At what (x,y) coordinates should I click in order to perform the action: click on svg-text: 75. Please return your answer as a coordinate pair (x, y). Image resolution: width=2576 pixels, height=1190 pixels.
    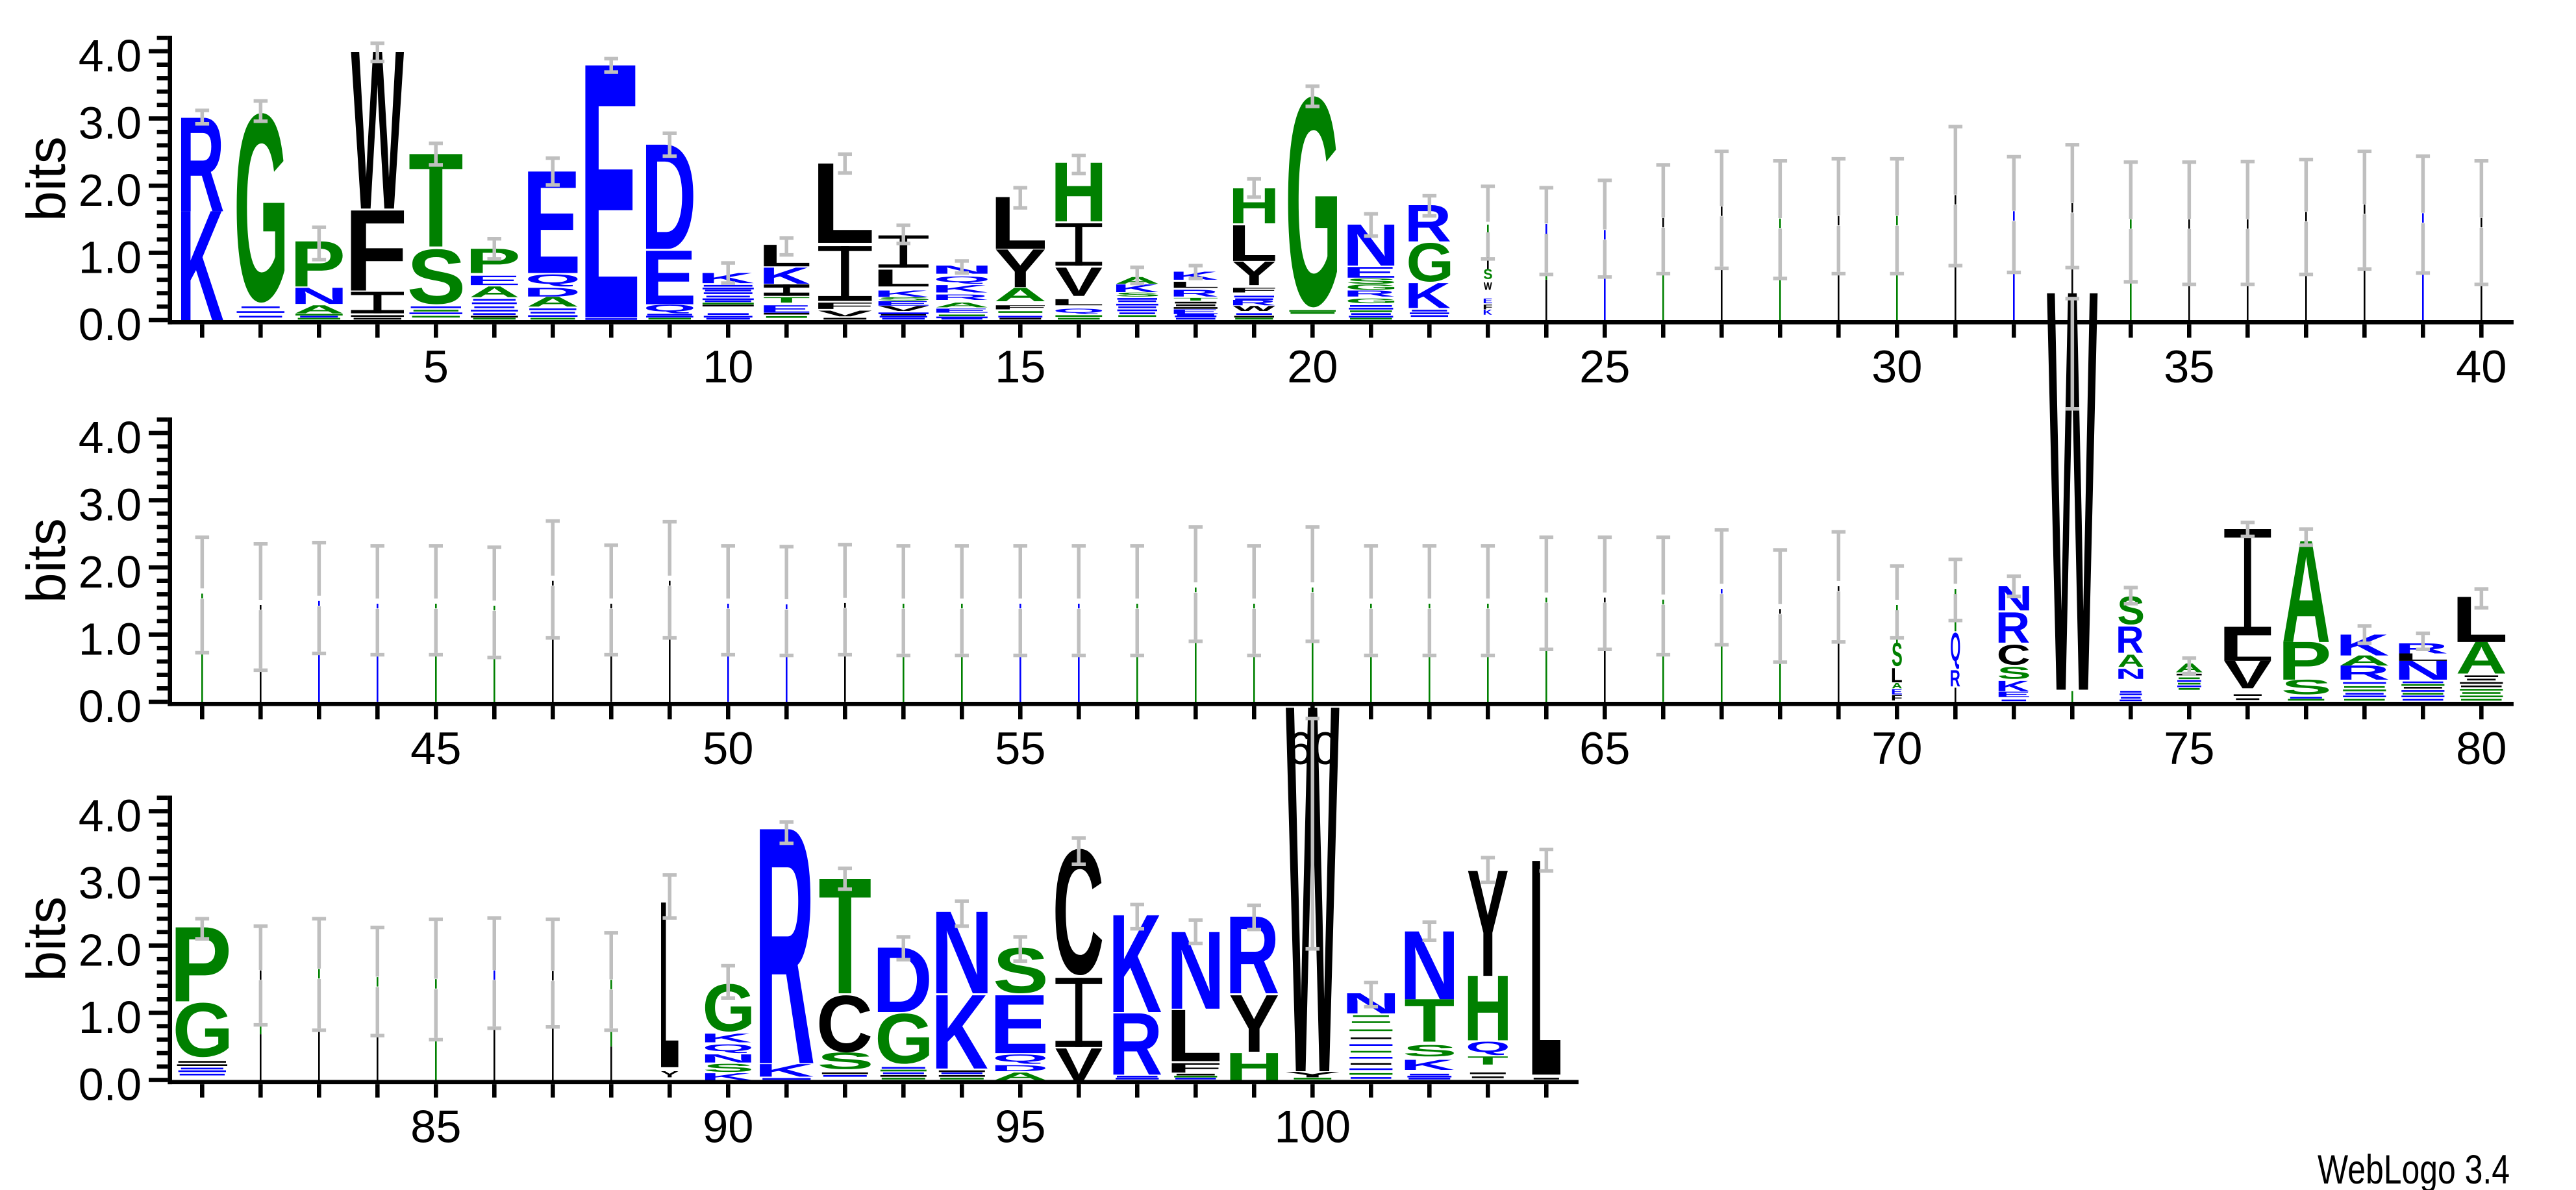
    Looking at the image, I should click on (2189, 748).